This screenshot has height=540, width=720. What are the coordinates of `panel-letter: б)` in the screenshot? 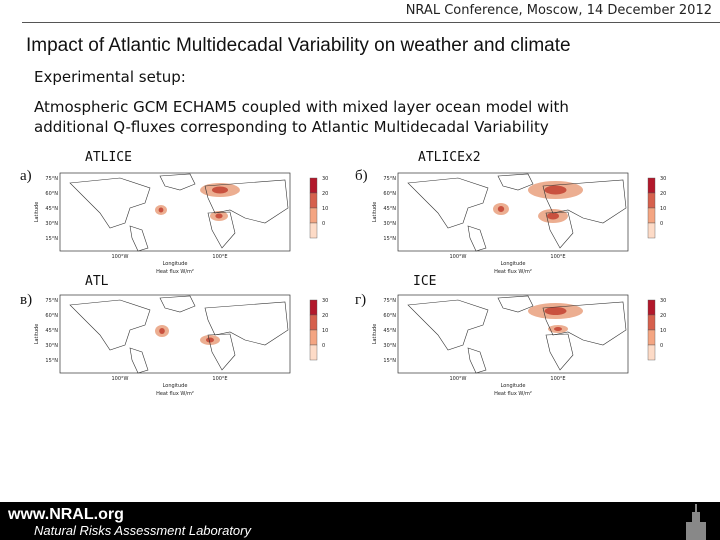 It's located at (361, 176).